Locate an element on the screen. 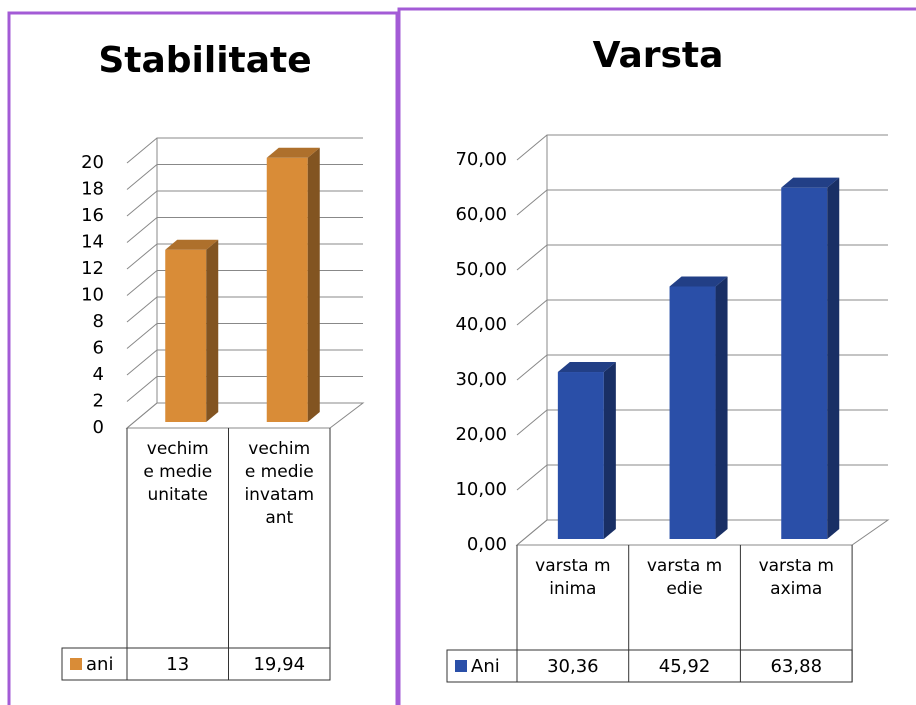 The height and width of the screenshot is (705, 916). y-tick-label: 30,00 is located at coordinates (481, 379).